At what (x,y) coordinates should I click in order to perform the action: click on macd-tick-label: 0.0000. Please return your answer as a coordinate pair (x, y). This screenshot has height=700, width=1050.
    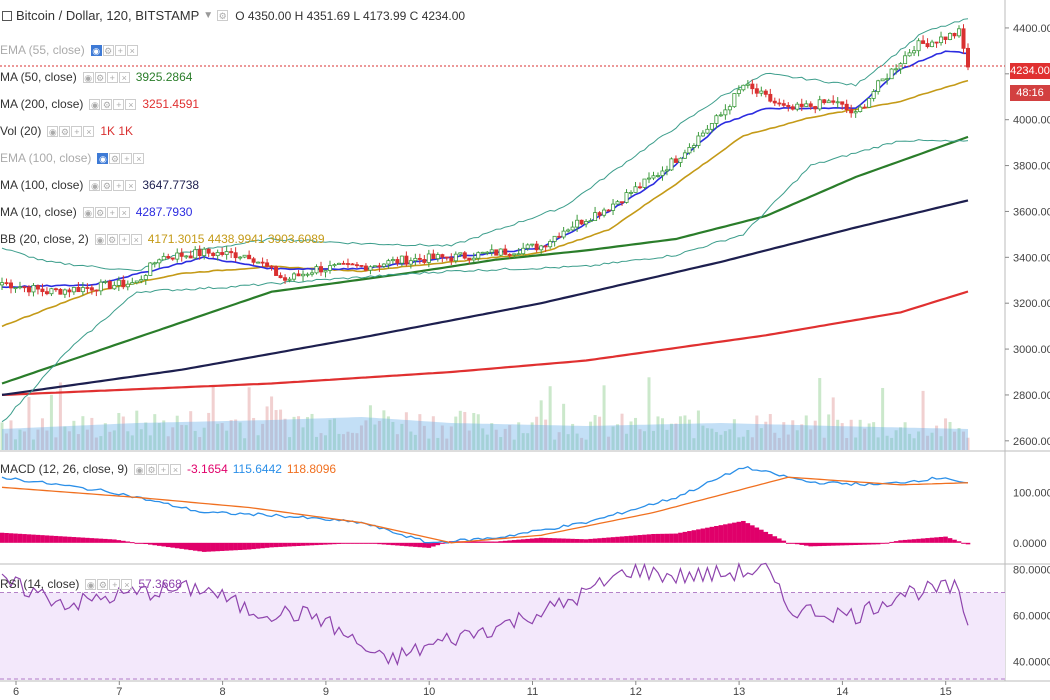
    Looking at the image, I should click on (1030, 544).